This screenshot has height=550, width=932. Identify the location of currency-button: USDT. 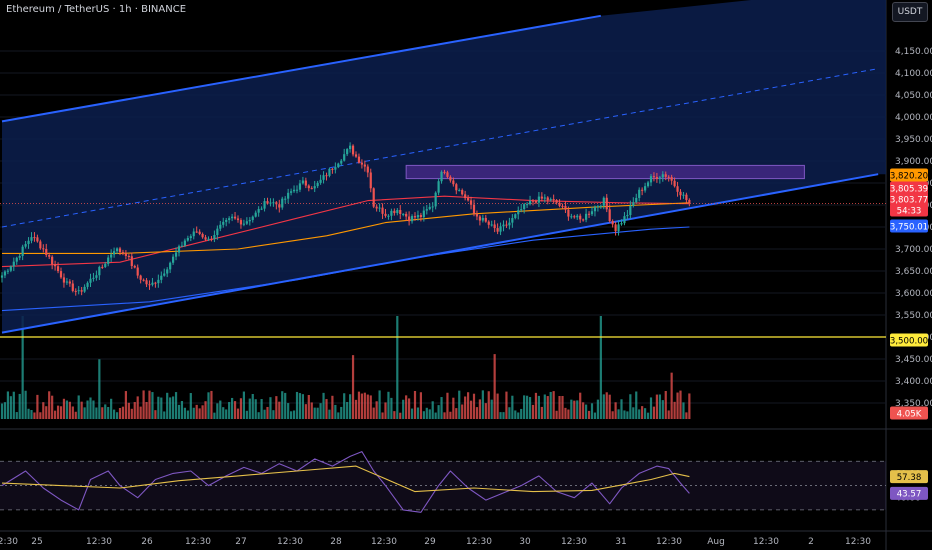
(910, 12).